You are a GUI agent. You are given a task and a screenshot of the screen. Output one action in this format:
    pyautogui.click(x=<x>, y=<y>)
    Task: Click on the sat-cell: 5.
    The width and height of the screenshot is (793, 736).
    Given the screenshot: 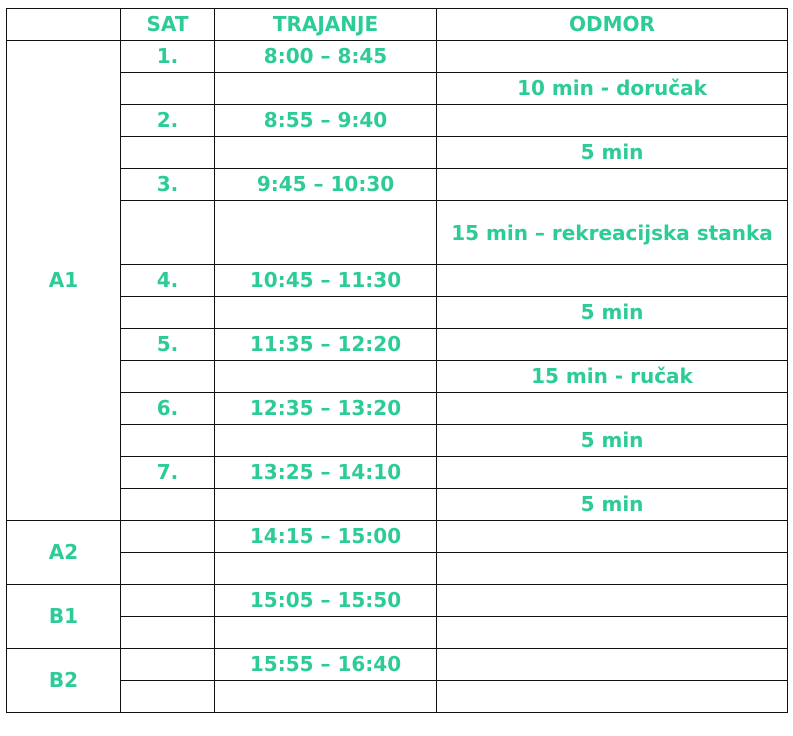 What is the action you would take?
    pyautogui.click(x=167, y=344)
    